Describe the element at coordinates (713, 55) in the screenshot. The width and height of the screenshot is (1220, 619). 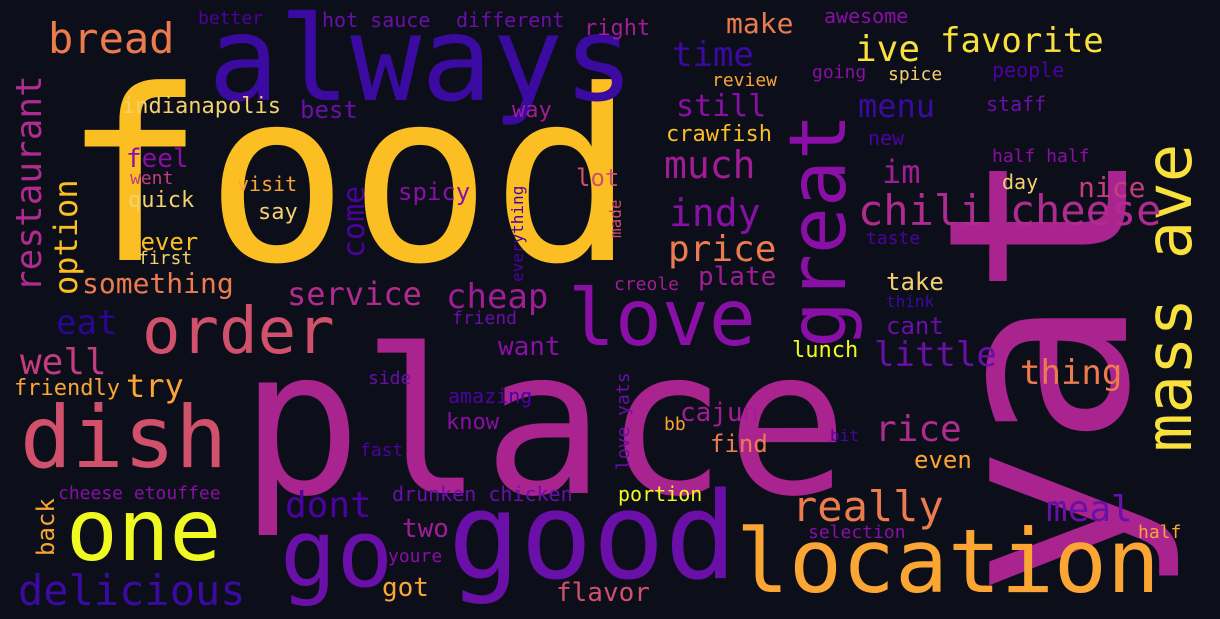
I see `word-time: time` at that location.